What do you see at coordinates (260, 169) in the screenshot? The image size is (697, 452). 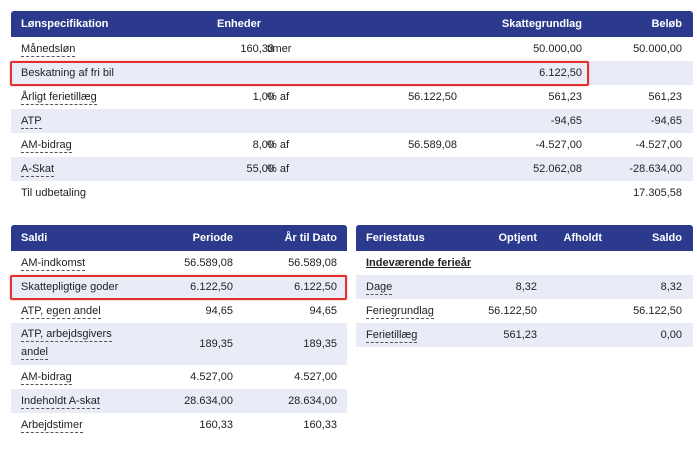 I see `amount-cell: 55,00` at bounding box center [260, 169].